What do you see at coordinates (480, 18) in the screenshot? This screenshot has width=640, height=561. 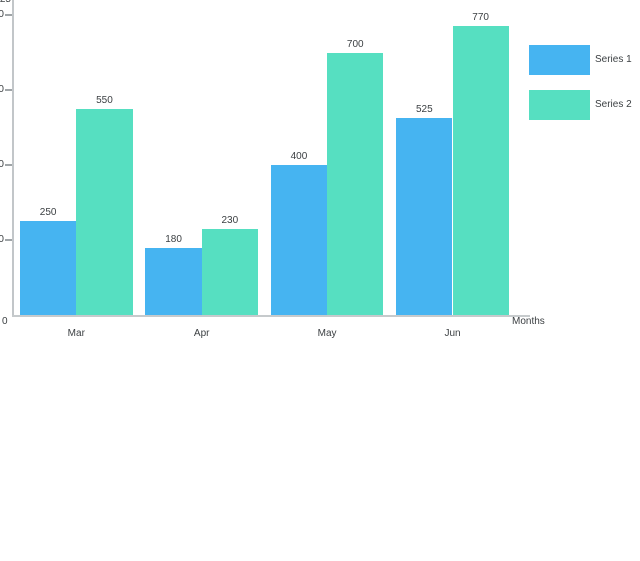 I see `bar-value-label-series2-jun: 770` at bounding box center [480, 18].